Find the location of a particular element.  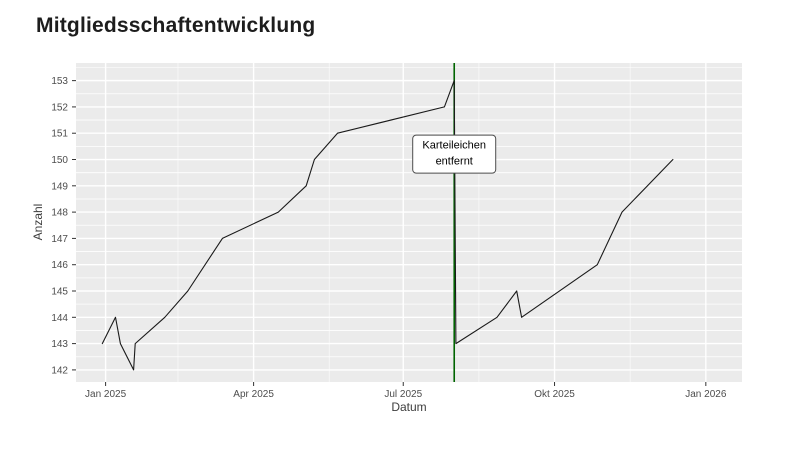

y-axis-title: Anzahl is located at coordinates (38, 222).